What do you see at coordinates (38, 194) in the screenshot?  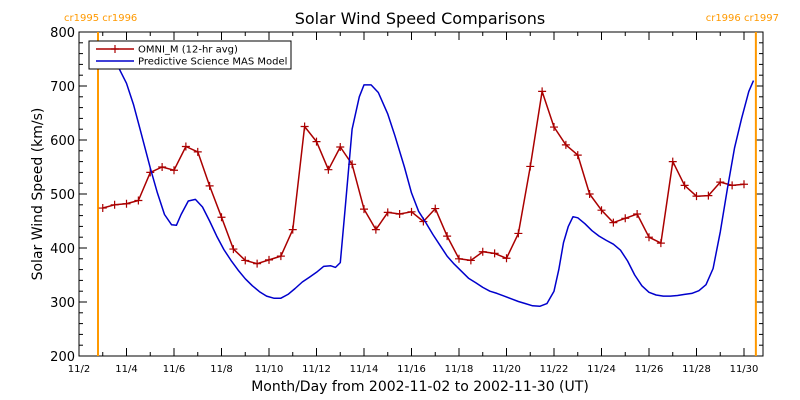 I see `y-axis-title: Solar Wind Speed (km/s)` at bounding box center [38, 194].